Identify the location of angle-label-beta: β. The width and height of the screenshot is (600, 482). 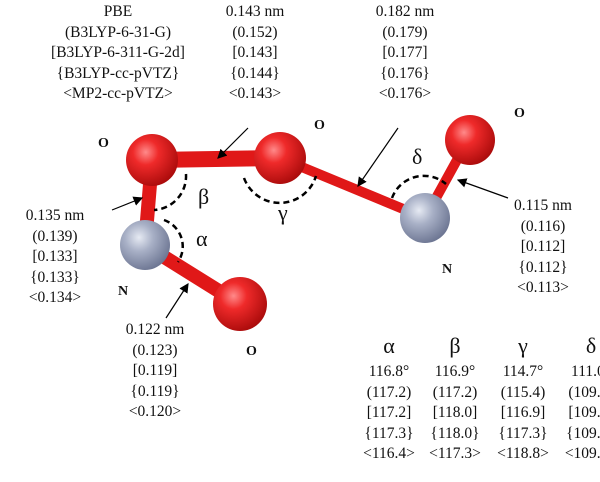
(204, 196).